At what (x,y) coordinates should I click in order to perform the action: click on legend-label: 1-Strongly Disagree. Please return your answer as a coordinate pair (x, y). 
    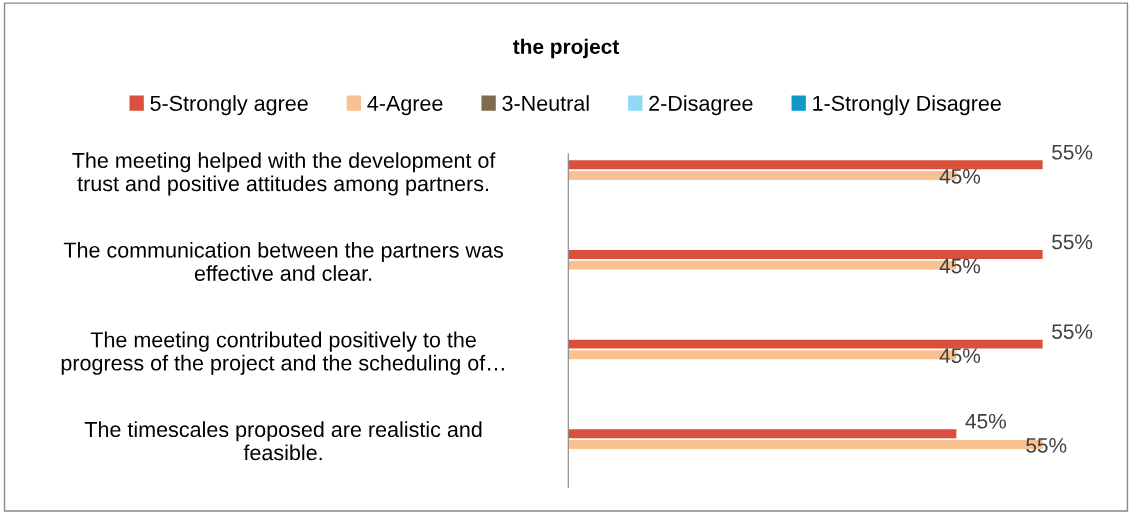
    Looking at the image, I should click on (907, 105).